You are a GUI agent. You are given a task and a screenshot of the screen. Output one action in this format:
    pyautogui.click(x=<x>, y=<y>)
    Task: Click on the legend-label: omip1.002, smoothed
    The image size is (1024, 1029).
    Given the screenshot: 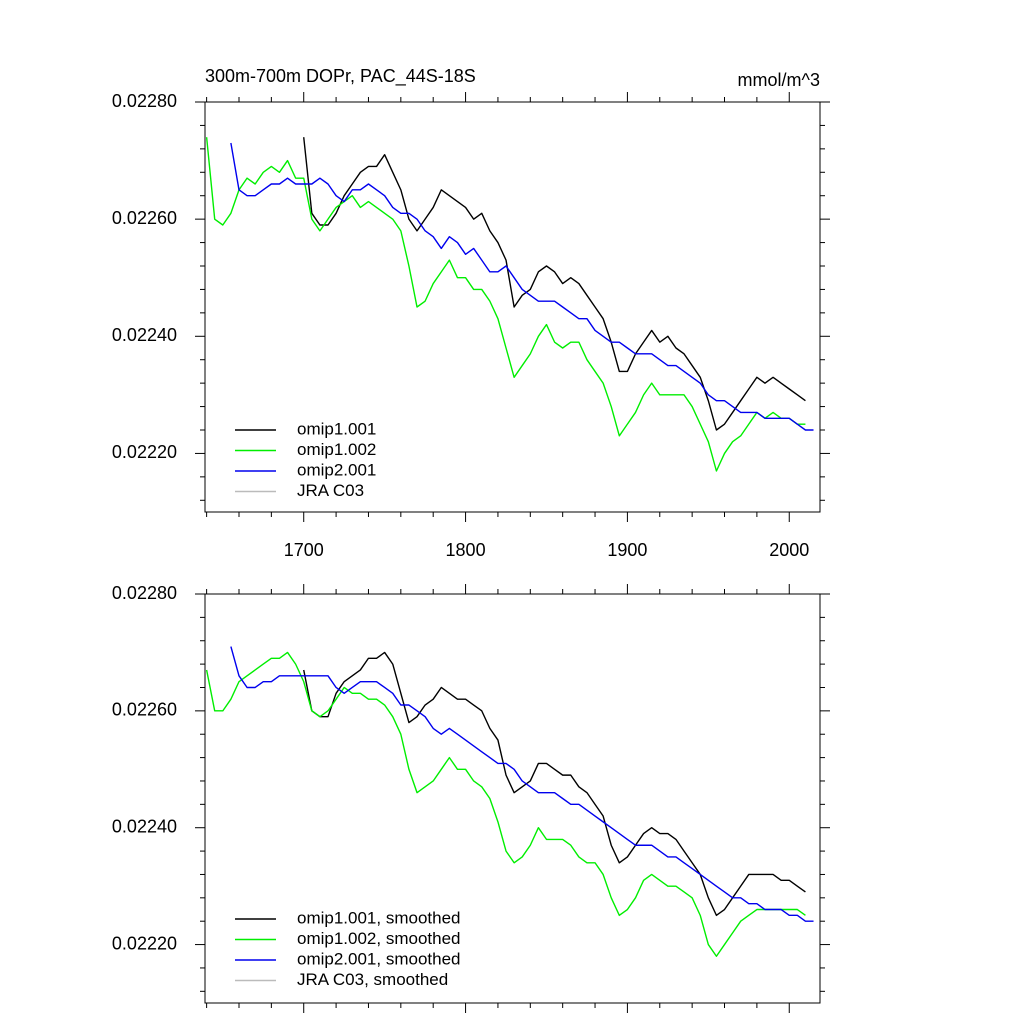 What is the action you would take?
    pyautogui.click(x=379, y=938)
    